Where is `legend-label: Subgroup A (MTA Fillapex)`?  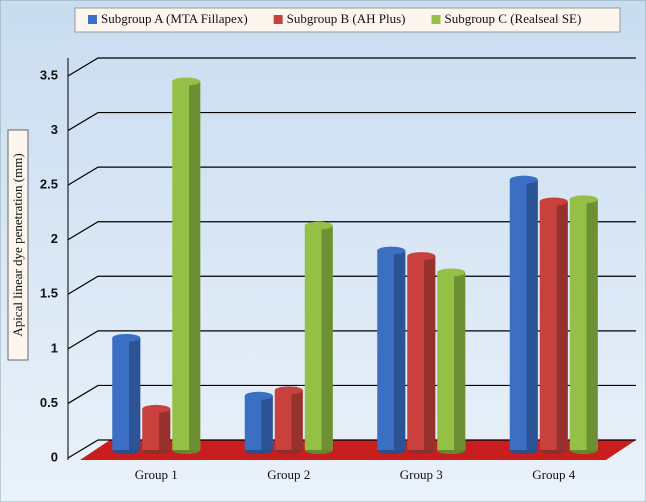 legend-label: Subgroup A (MTA Fillapex) is located at coordinates (174, 18).